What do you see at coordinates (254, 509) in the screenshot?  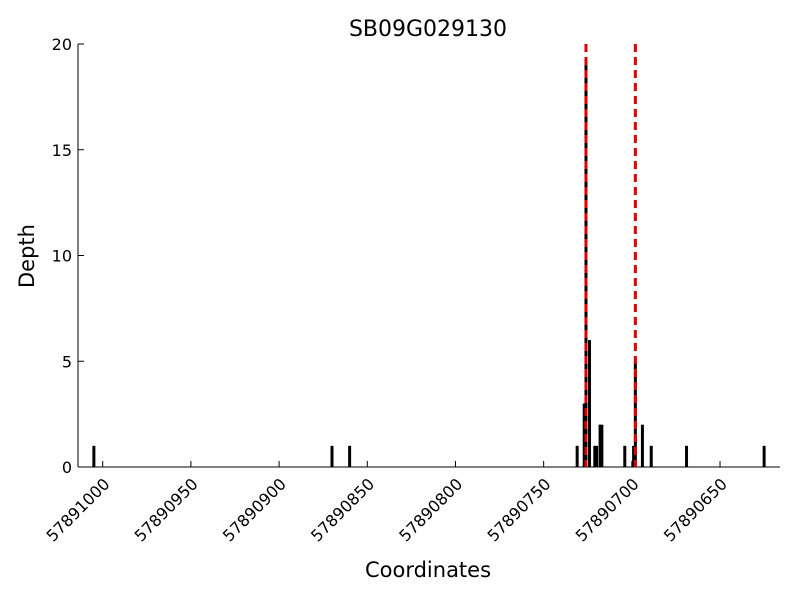 I see `x-tick-label: 57890900` at bounding box center [254, 509].